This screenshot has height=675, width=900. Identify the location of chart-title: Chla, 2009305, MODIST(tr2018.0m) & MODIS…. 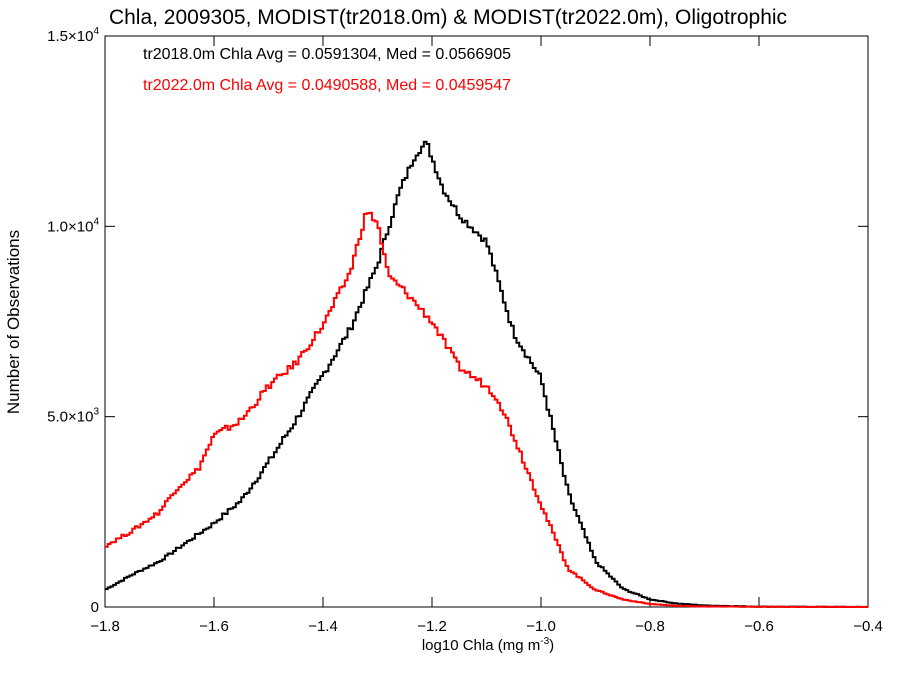
(448, 17).